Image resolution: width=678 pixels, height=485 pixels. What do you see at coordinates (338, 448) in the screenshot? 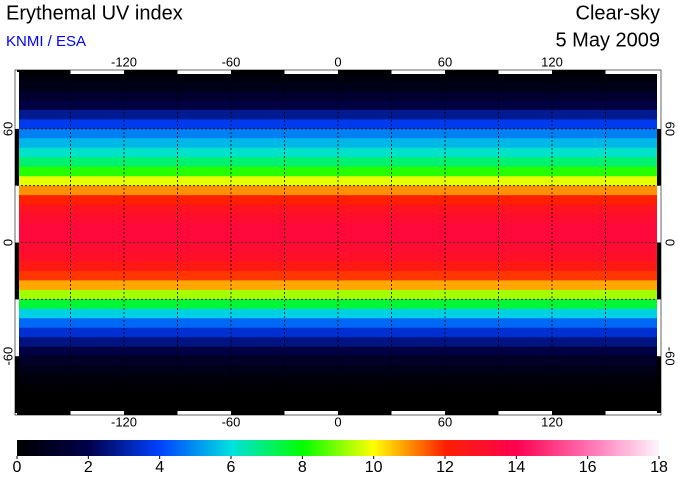
I see `colorbar` at bounding box center [338, 448].